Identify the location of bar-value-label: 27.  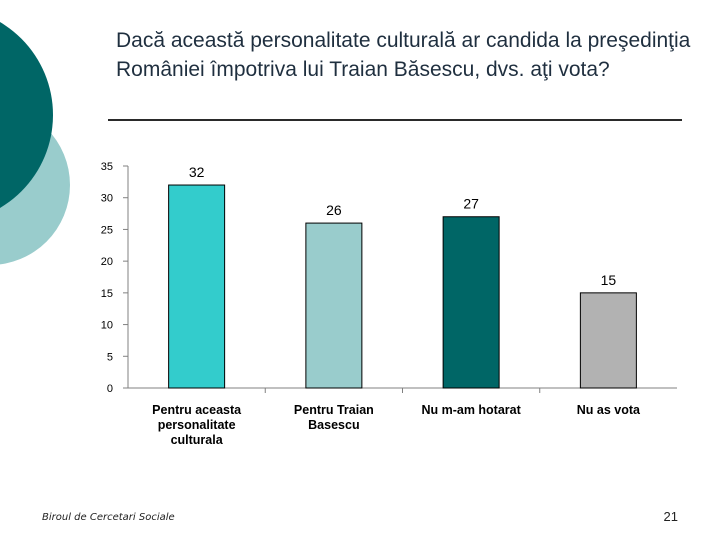
(471, 204).